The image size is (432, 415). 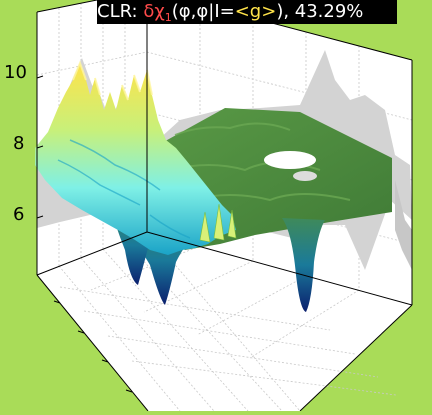 What do you see at coordinates (168, 17) in the screenshot?
I see `title-subscript: 1` at bounding box center [168, 17].